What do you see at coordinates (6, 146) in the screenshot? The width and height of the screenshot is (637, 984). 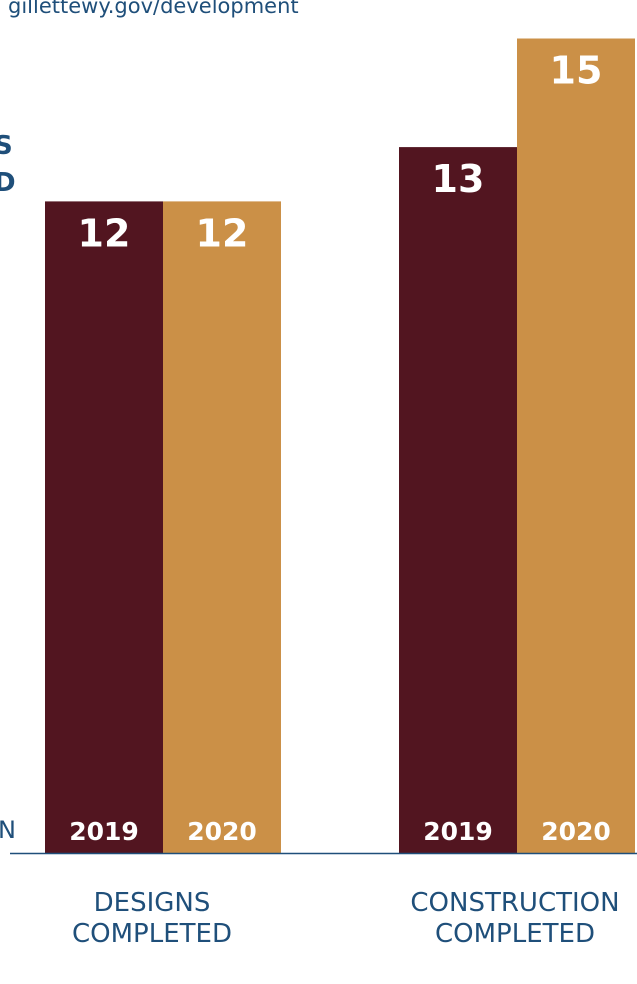 I see `clipped-text-fragment: S` at bounding box center [6, 146].